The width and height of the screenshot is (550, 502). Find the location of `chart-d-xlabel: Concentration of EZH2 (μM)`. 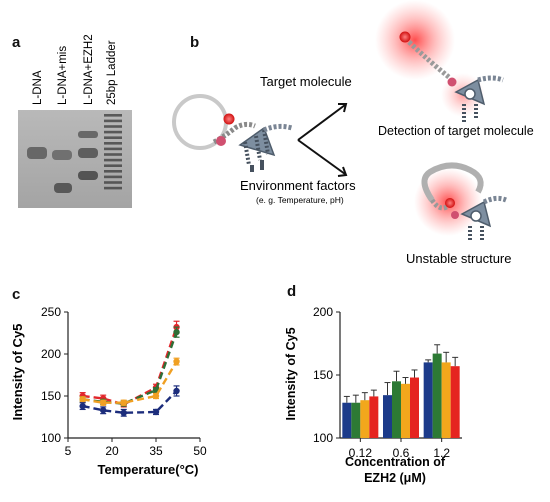

chart-d-xlabel: Concentration of EZH2 (μM) is located at coordinates (395, 470).